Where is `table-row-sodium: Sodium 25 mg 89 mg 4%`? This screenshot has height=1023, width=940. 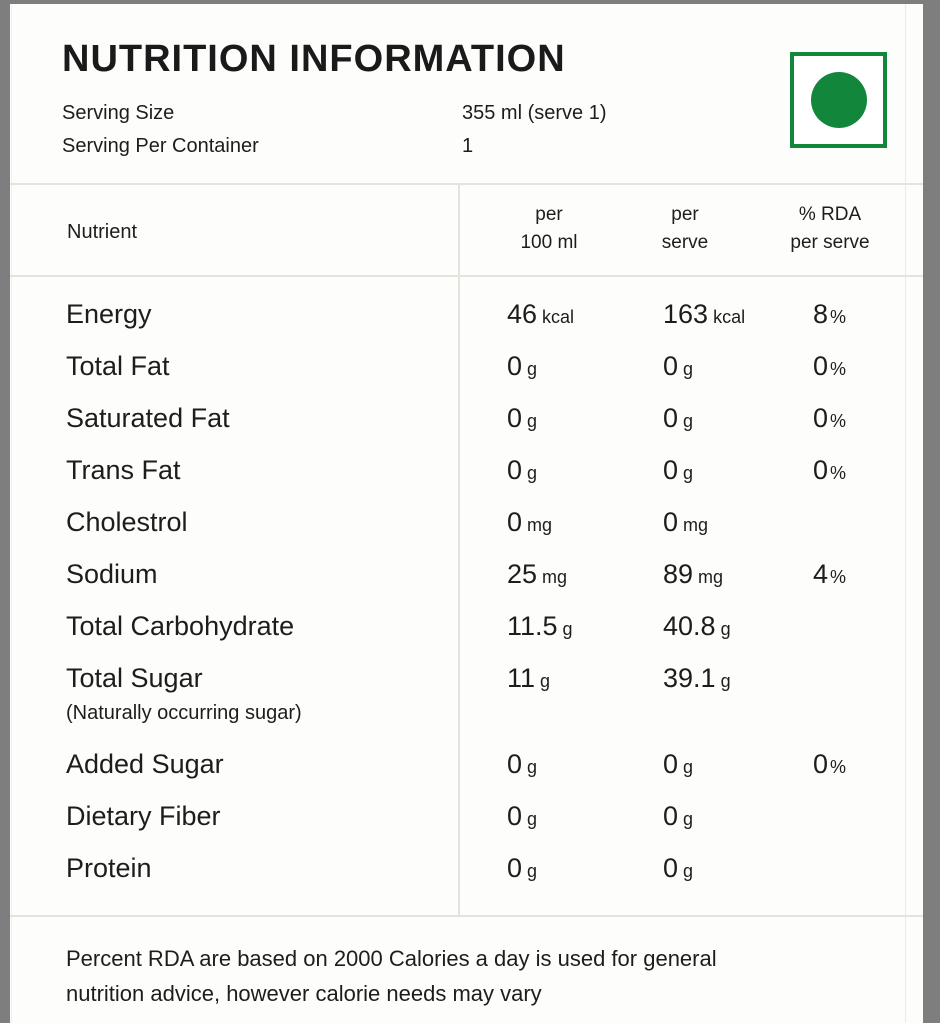
table-row-sodium: Sodium 25 mg 89 mg 4% is located at coordinates (461, 575).